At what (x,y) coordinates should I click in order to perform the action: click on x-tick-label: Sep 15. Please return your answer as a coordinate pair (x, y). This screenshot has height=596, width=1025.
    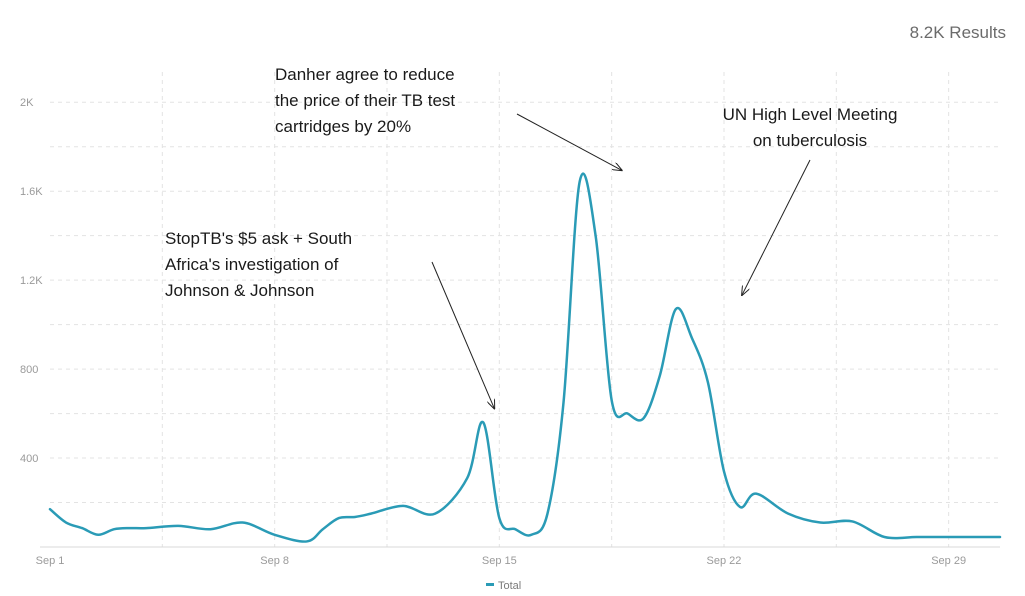
    Looking at the image, I should click on (499, 561).